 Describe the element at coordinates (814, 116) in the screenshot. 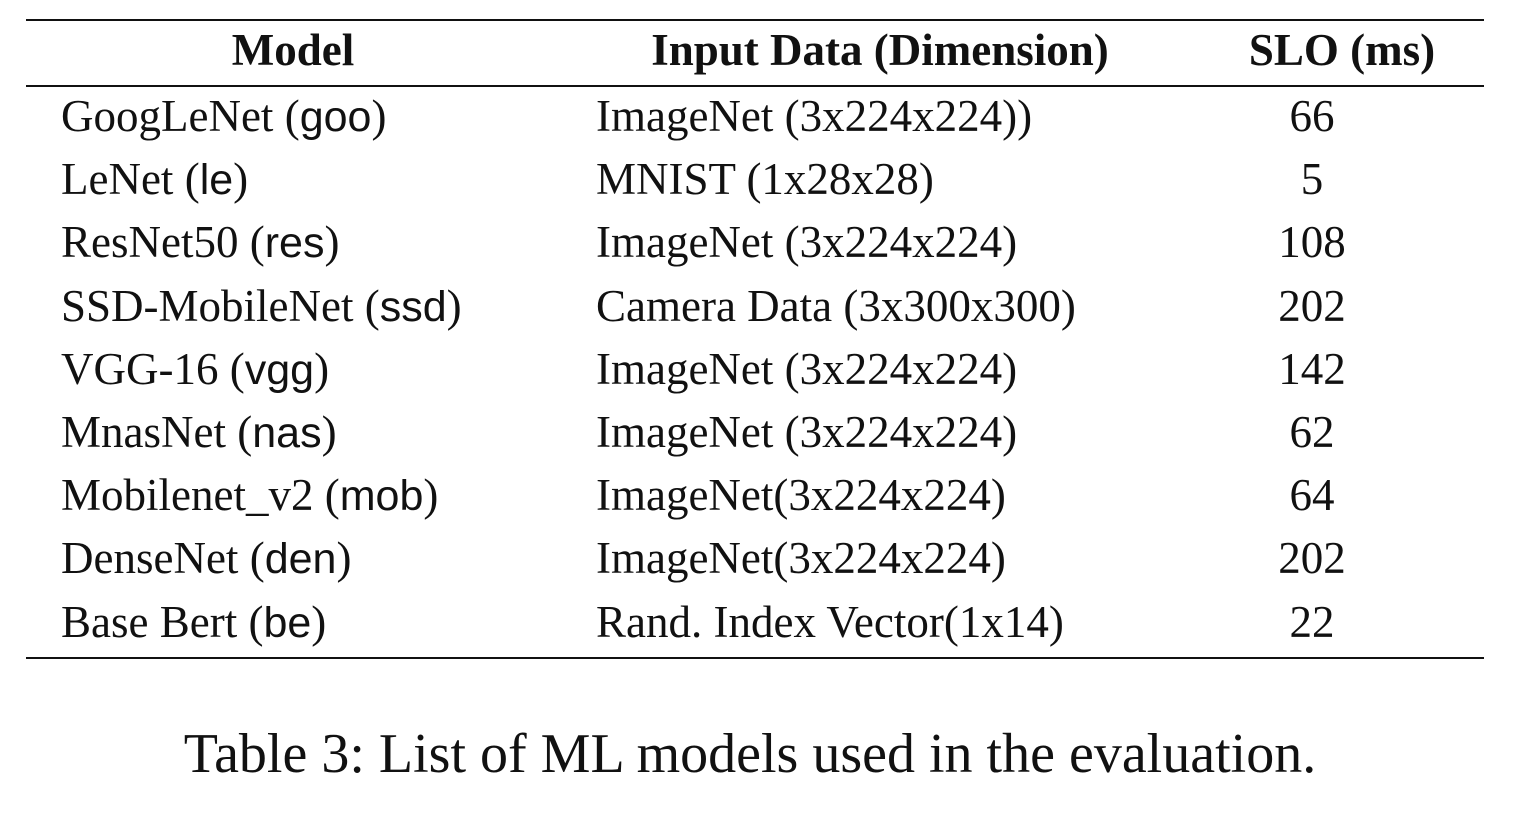

I see `table-row-input-data: ImageNet (3x224x224))` at that location.